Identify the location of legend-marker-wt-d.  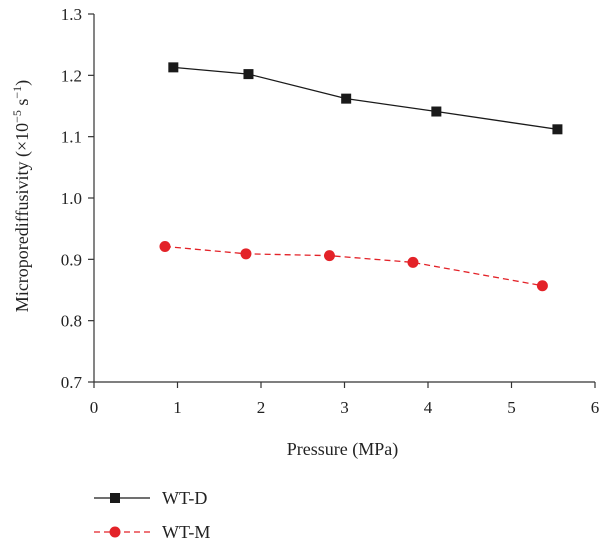
(115, 498).